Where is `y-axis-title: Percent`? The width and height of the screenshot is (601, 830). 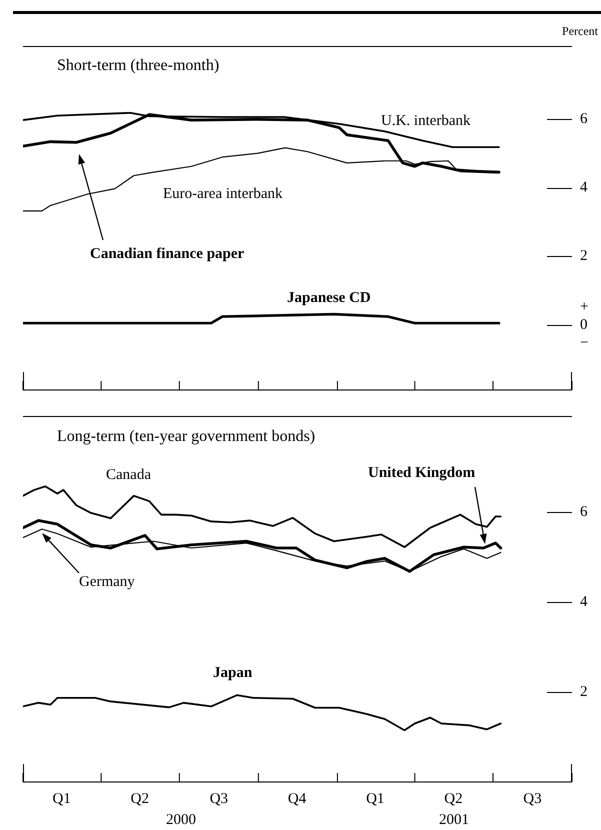 y-axis-title: Percent is located at coordinates (580, 31).